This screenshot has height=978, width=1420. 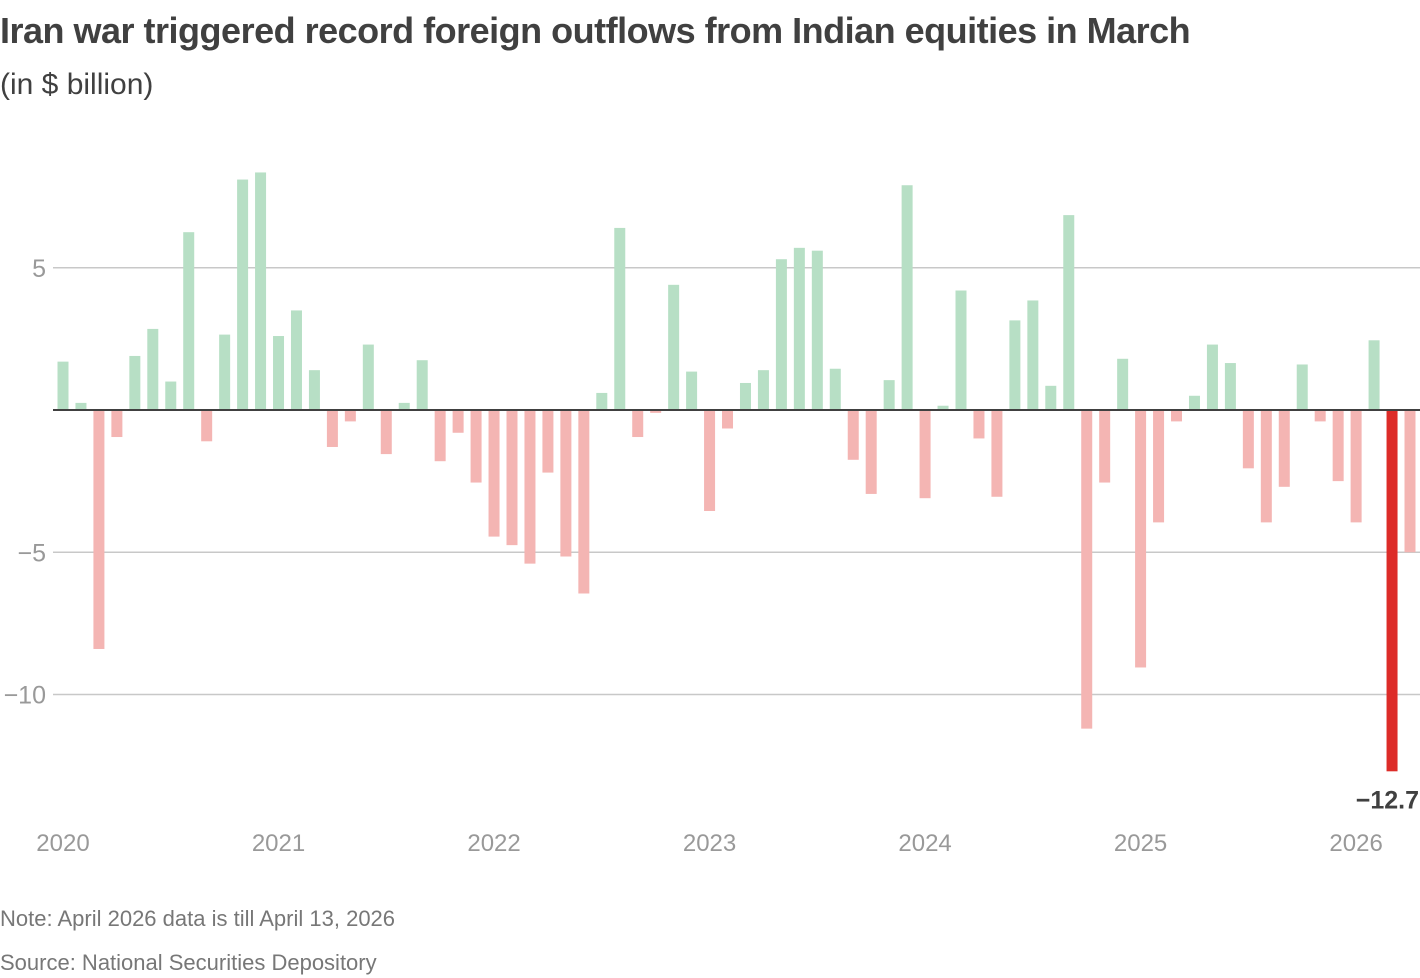 I want to click on x-tick-label: 2022, so click(x=493, y=843).